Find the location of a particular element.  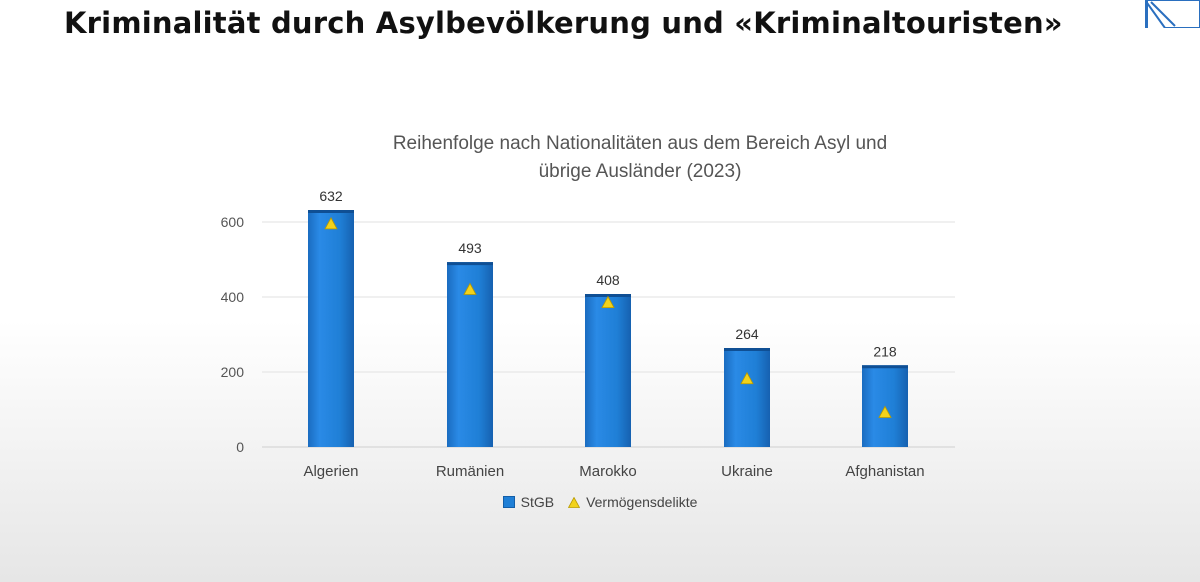

x-tick-label: Marokko is located at coordinates (608, 471).